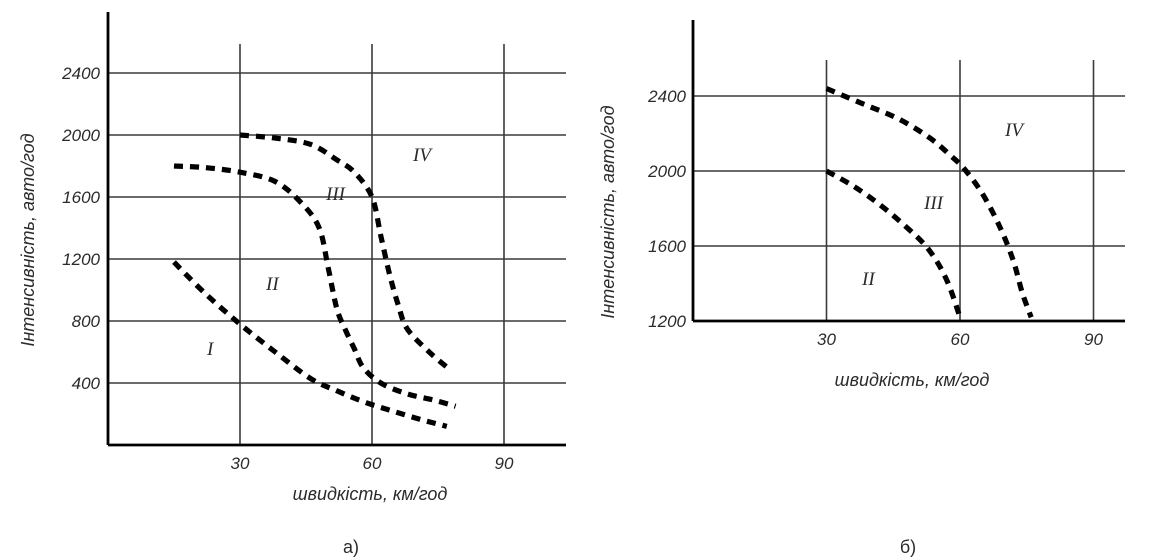 This screenshot has height=559, width=1149. What do you see at coordinates (960, 339) in the screenshot?
I see `chart-b-x-tick-60: 60` at bounding box center [960, 339].